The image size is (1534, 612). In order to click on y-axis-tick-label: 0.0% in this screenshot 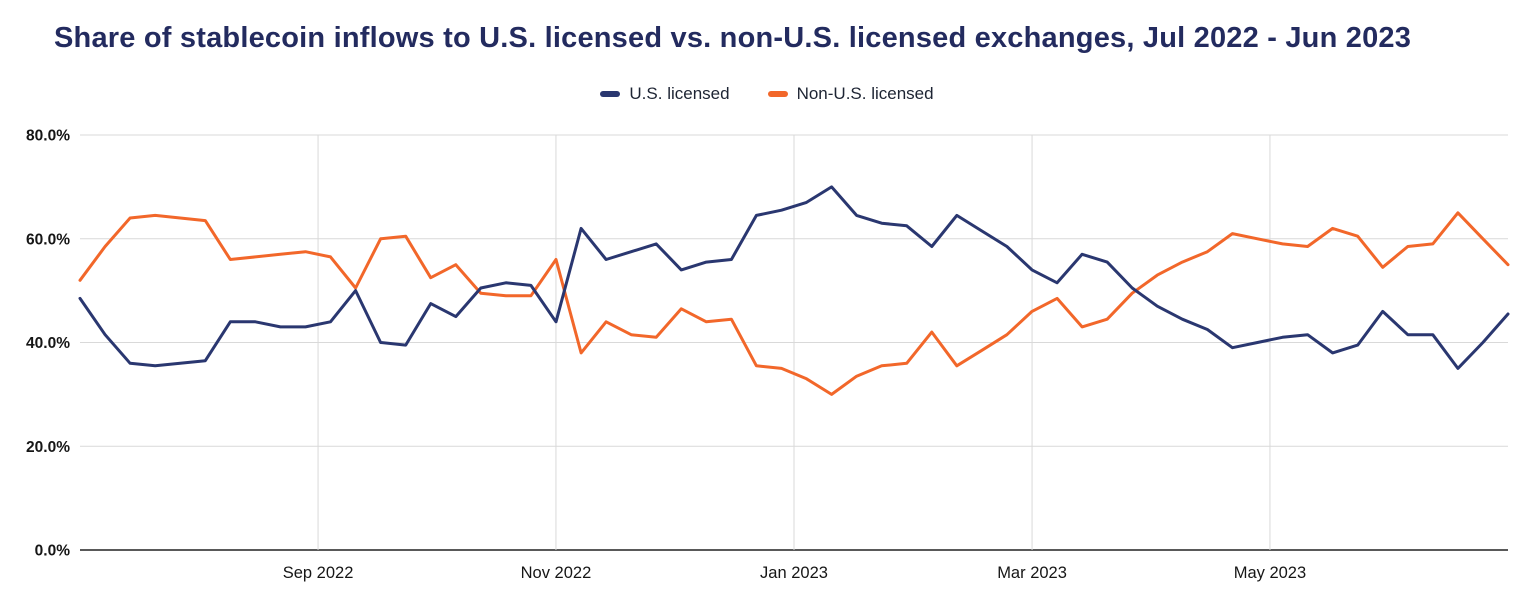, I will do `click(53, 551)`.